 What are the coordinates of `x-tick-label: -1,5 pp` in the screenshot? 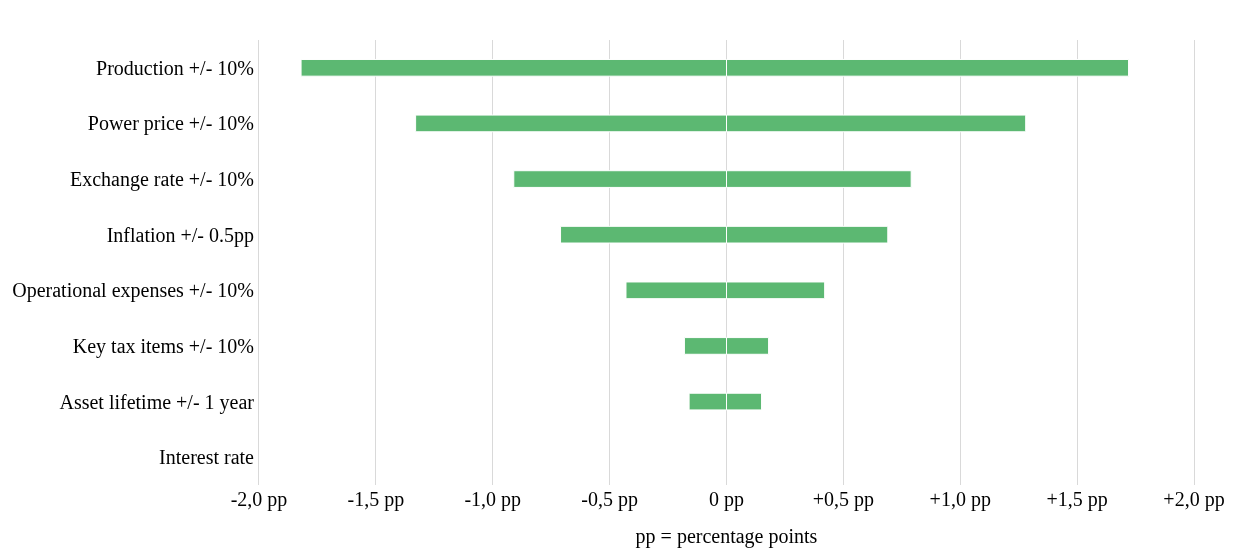 It's located at (376, 499).